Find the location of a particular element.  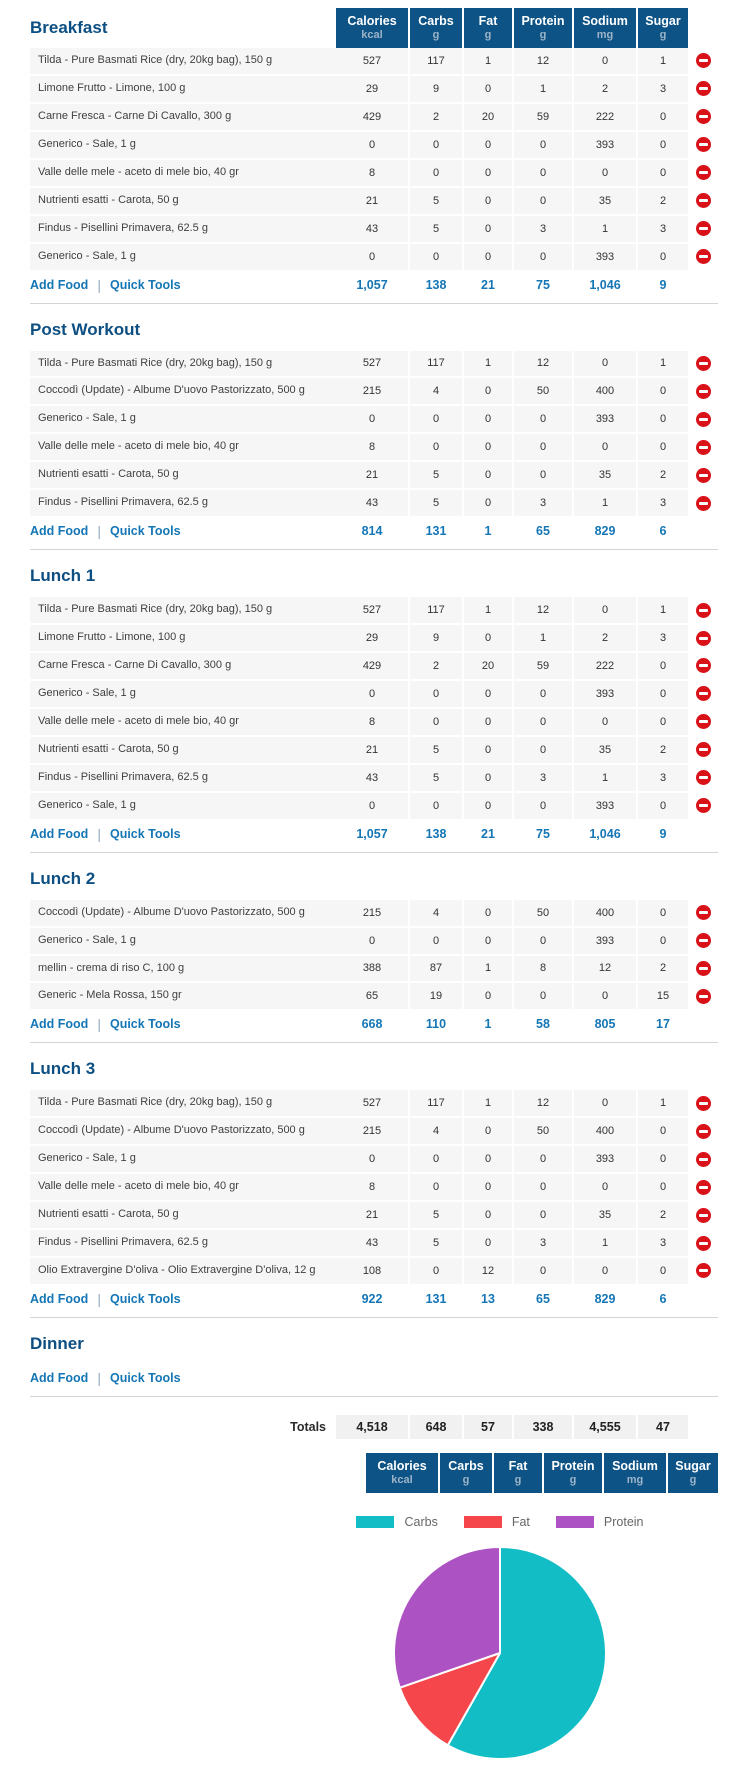

food-name: Generico - Sale, 1 g is located at coordinates (183, 940).